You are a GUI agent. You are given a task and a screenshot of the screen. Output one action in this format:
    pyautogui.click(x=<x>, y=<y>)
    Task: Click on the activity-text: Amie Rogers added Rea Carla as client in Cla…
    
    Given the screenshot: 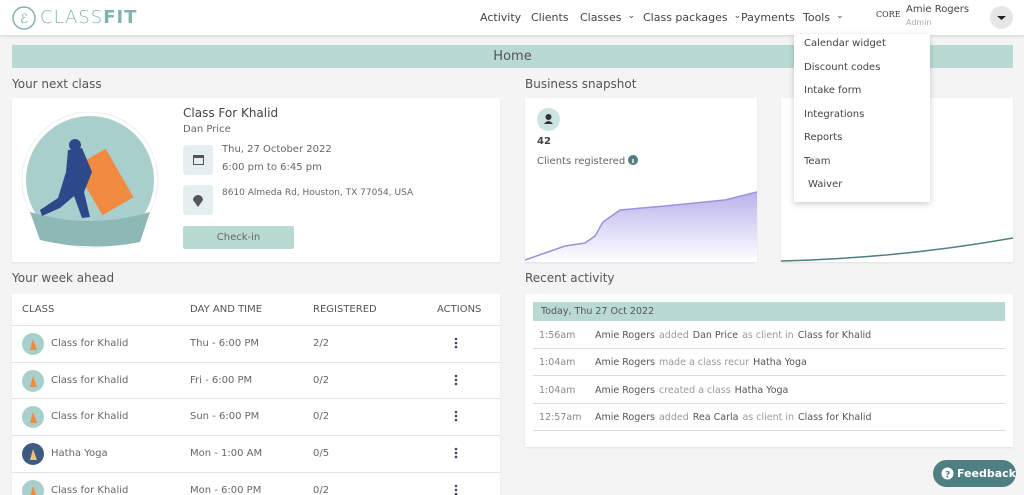 What is the action you would take?
    pyautogui.click(x=735, y=417)
    